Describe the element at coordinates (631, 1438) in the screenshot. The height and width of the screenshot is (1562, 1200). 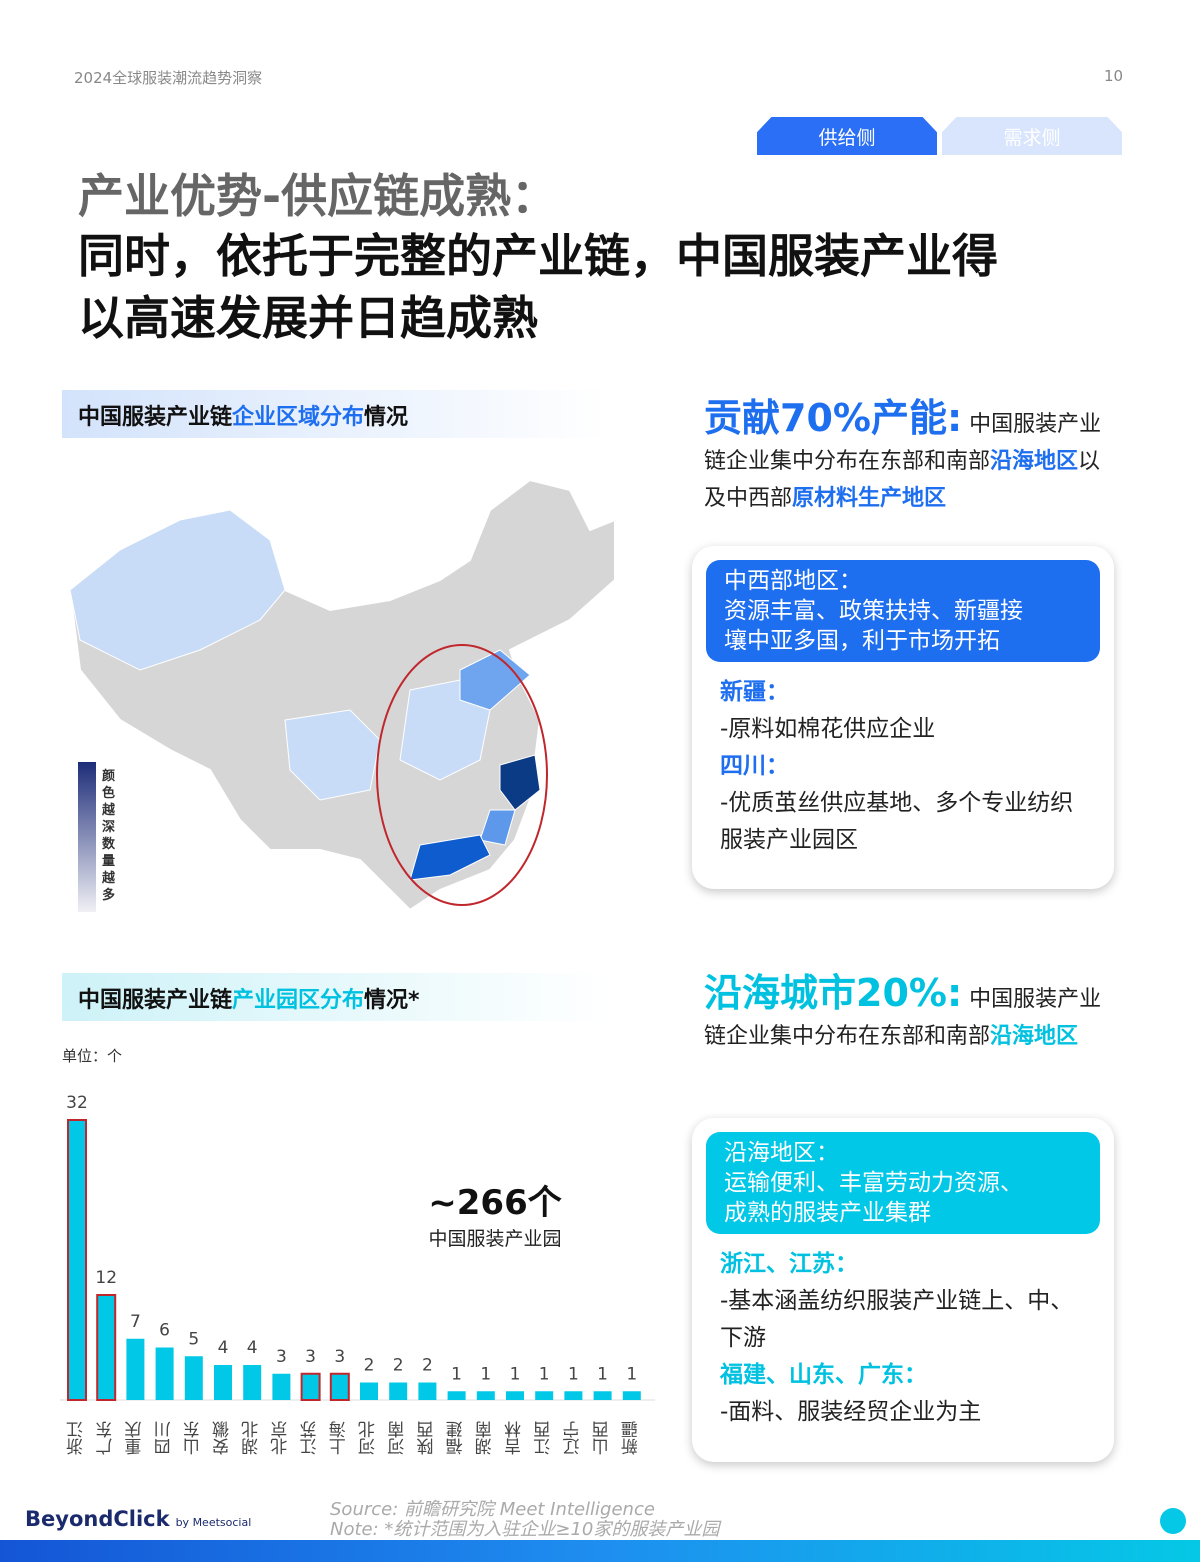
I see `category-label: 新疆` at that location.